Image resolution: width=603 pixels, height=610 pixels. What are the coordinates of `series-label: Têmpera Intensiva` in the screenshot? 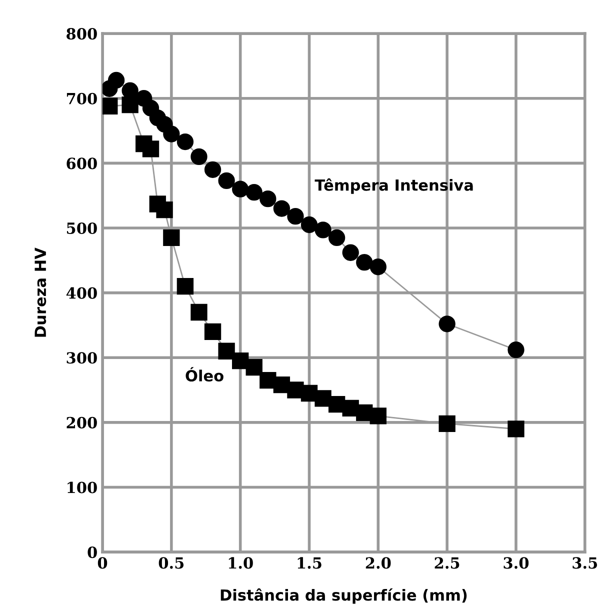 It's located at (393, 186).